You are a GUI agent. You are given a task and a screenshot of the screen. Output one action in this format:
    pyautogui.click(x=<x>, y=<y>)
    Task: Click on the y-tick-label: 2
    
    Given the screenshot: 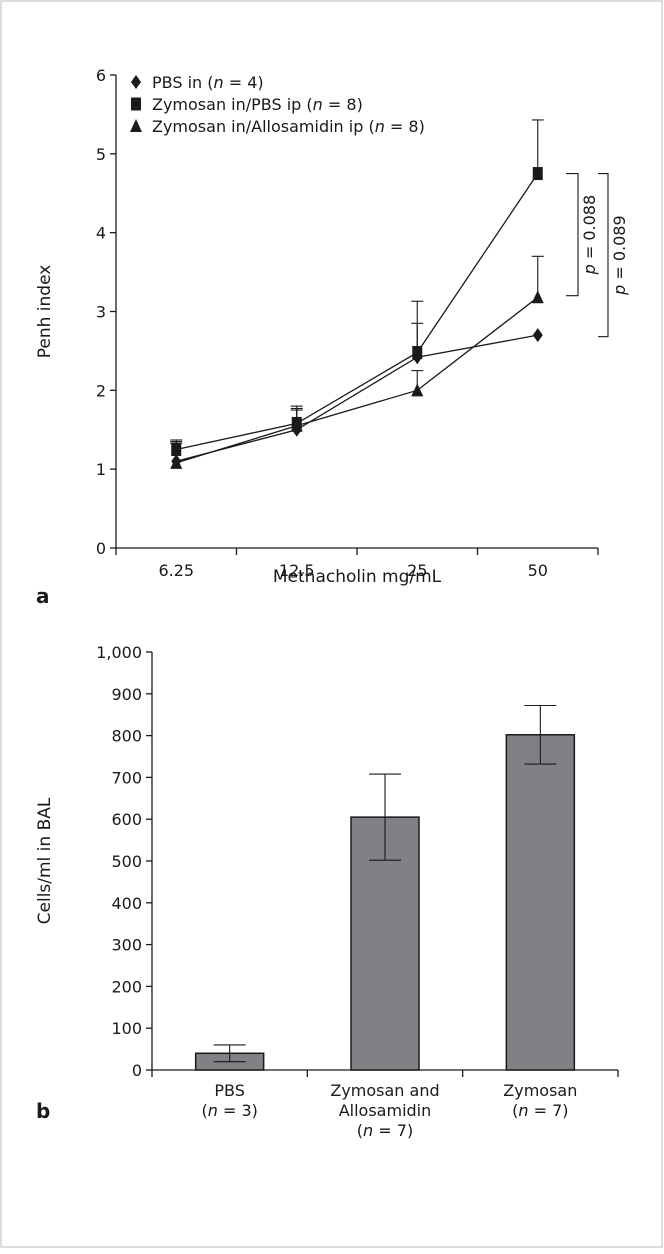 What is the action you would take?
    pyautogui.click(x=101, y=390)
    